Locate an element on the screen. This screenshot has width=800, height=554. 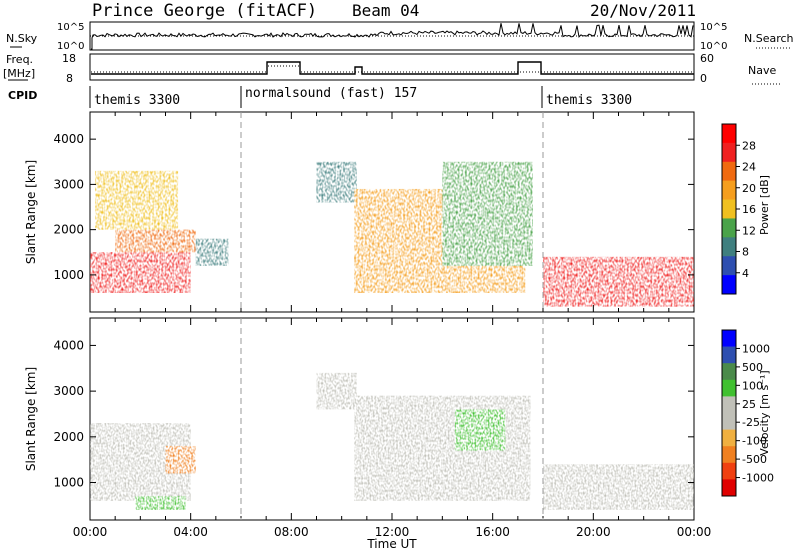
velocity-cbar-tick-label: -1000 is located at coordinates (758, 478).